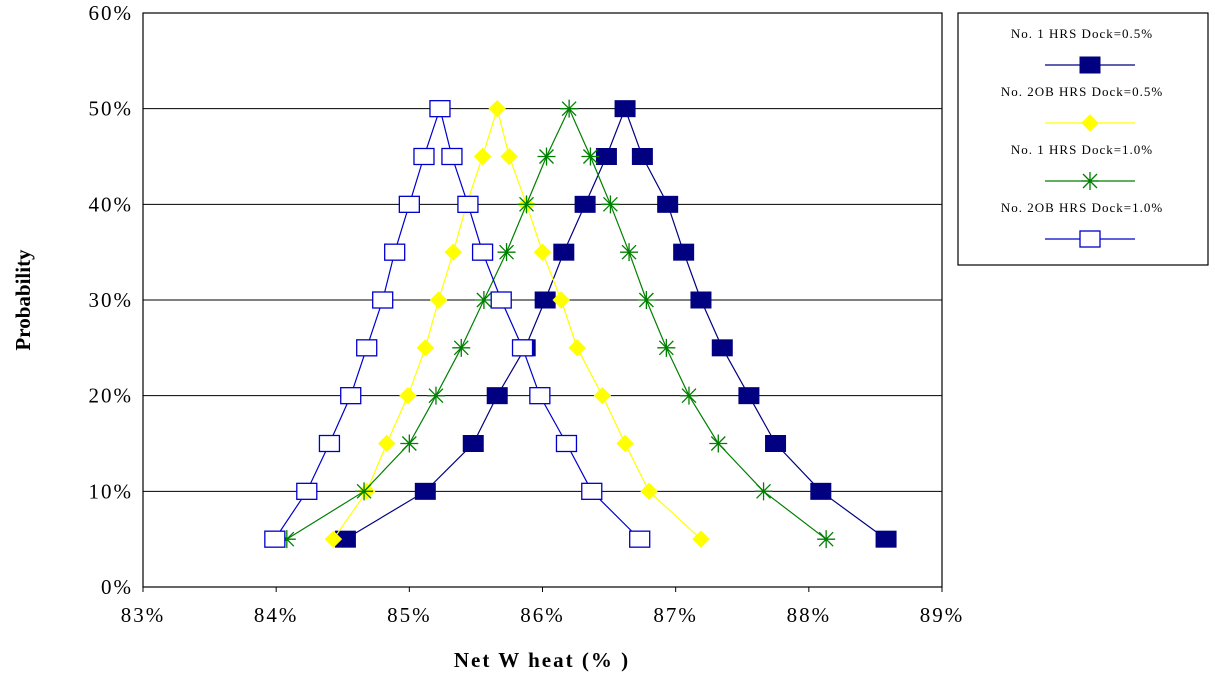 The image size is (1215, 679). What do you see at coordinates (409, 615) in the screenshot?
I see `x-tick-label: 85%` at bounding box center [409, 615].